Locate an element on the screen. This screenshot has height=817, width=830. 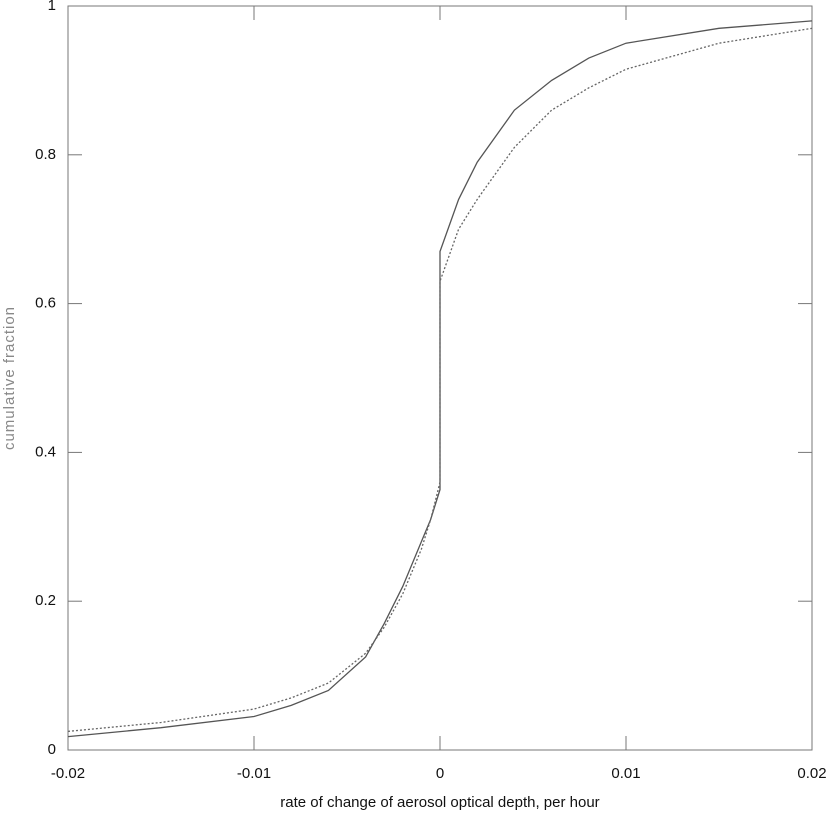
x-tick-label: -0.02 is located at coordinates (68, 773).